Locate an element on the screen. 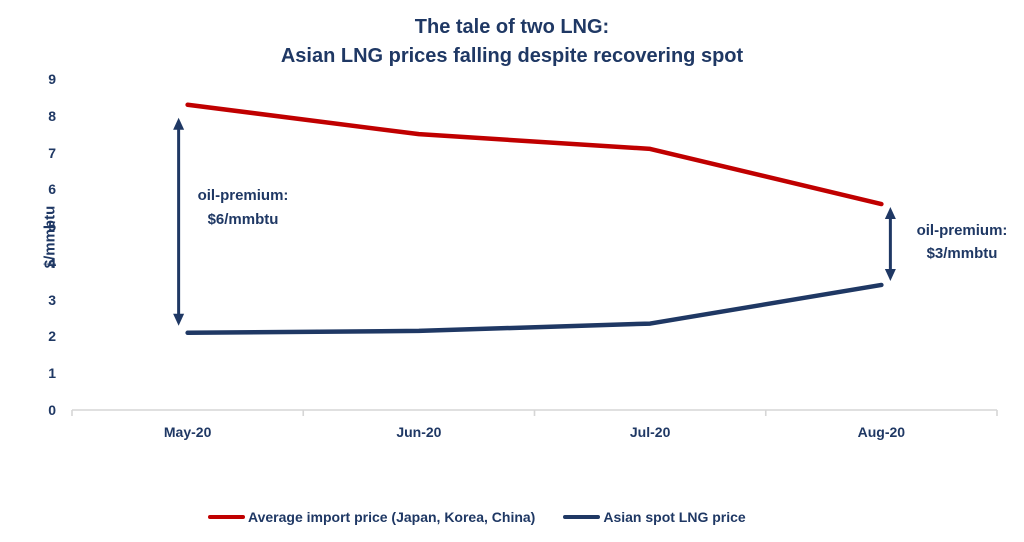 The height and width of the screenshot is (542, 1024). import-price-line is located at coordinates (534, 154).